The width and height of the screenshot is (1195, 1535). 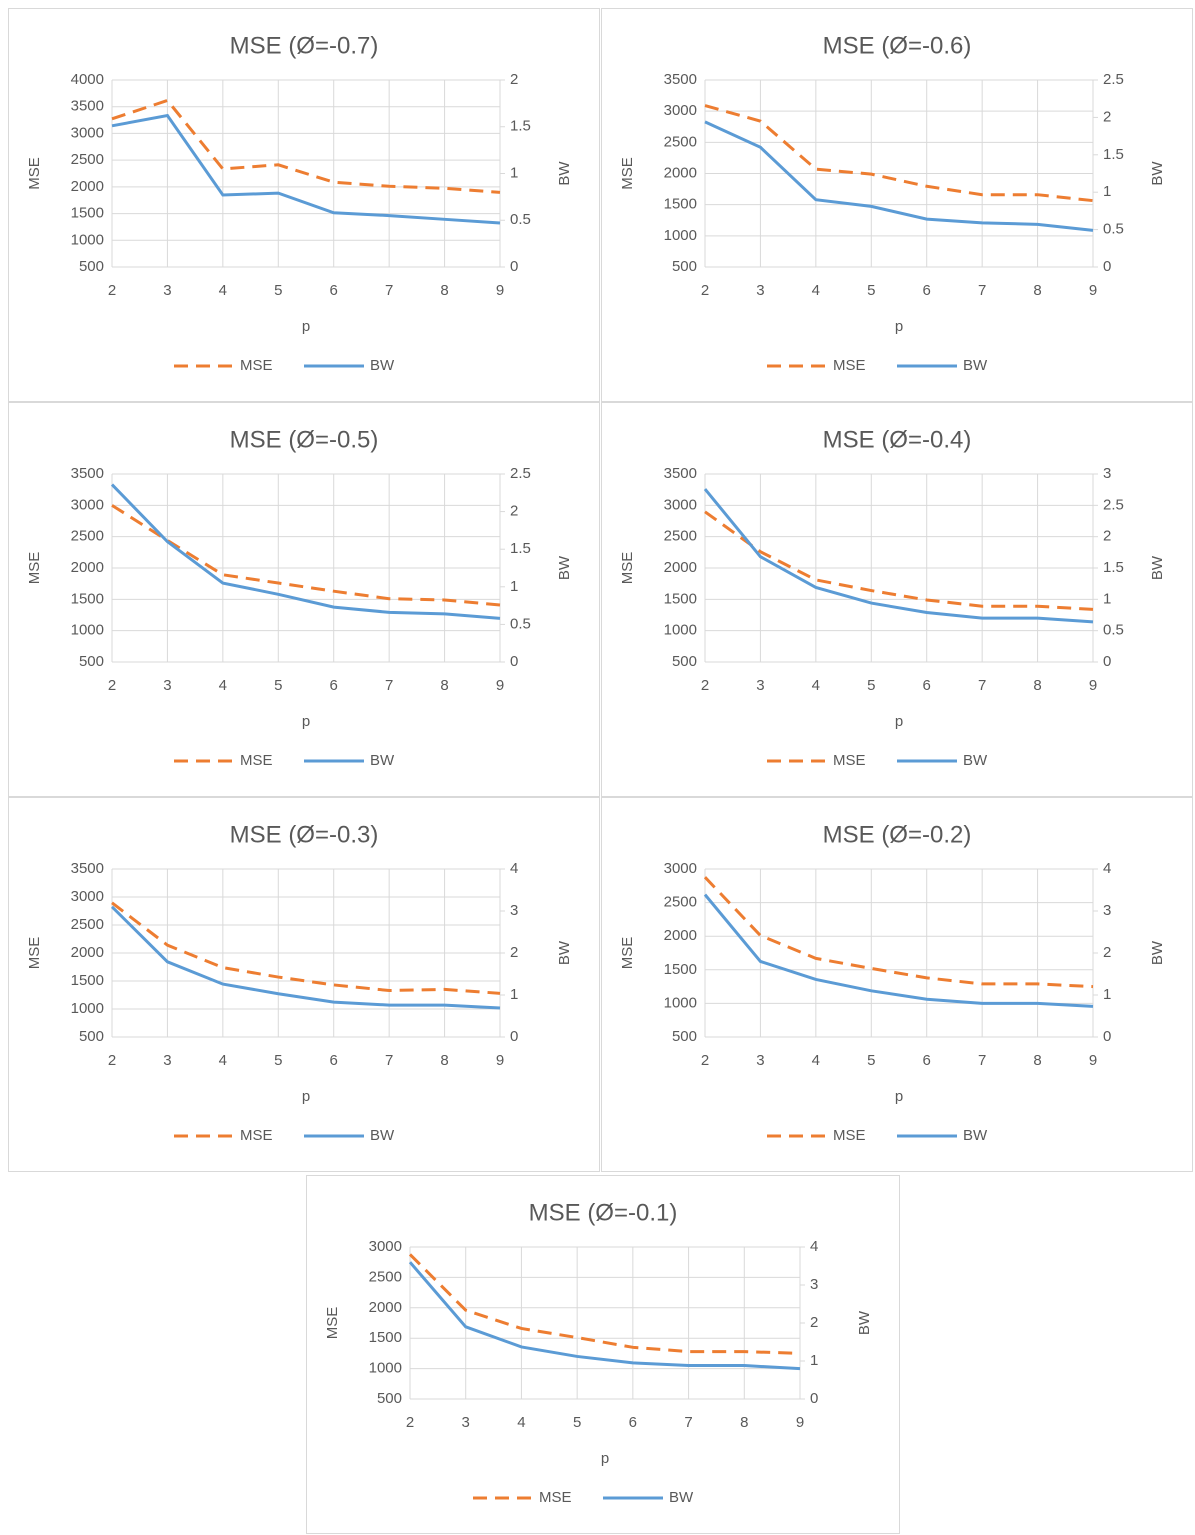 I want to click on y2-tick-label: 2, so click(x=514, y=79).